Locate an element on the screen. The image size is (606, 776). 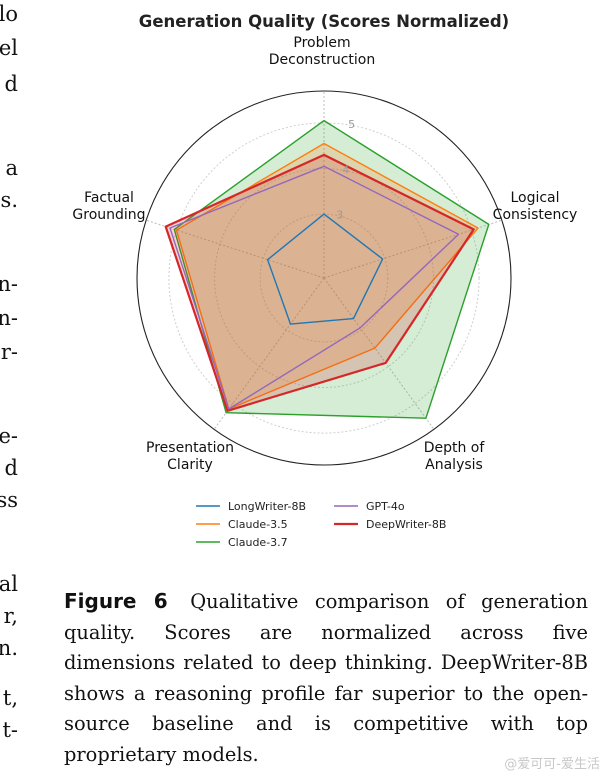
legend-item-longwriter-8b: LongWriter-8B is located at coordinates (251, 506).